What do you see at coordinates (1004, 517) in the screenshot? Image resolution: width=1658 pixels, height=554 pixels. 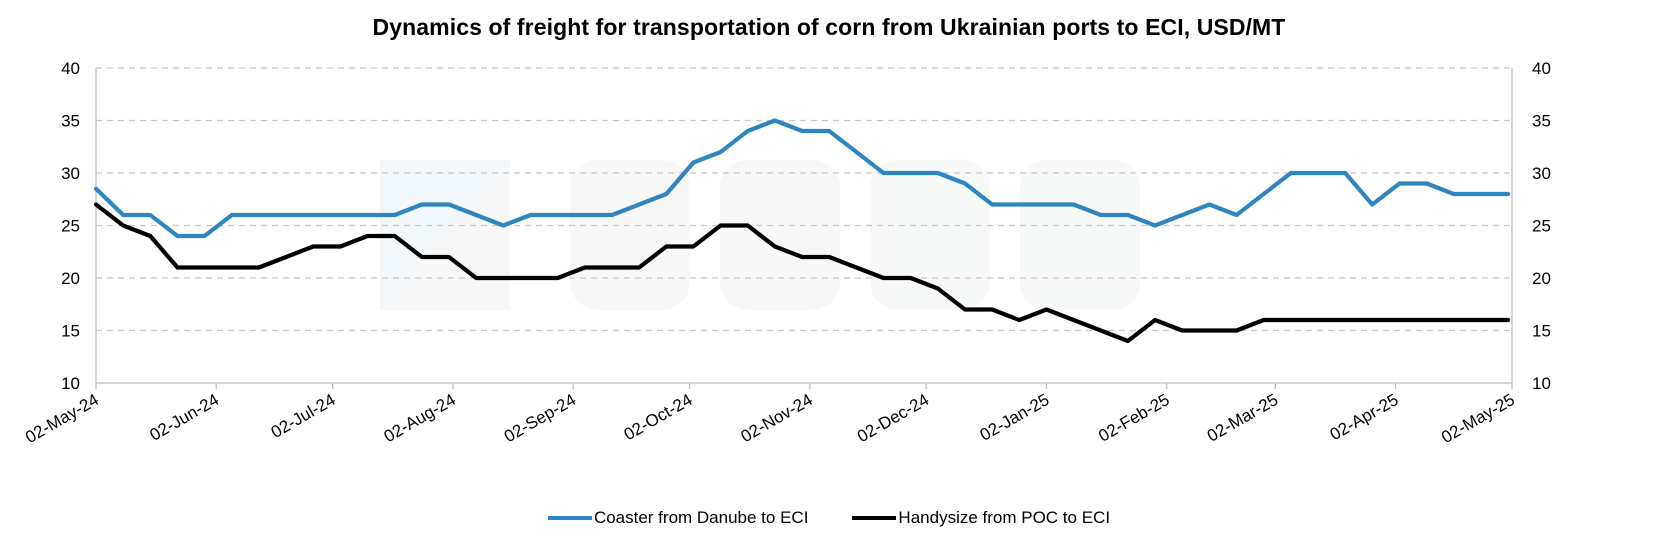 I see `legend-label-handysize: Handysize from POC to ECI` at bounding box center [1004, 517].